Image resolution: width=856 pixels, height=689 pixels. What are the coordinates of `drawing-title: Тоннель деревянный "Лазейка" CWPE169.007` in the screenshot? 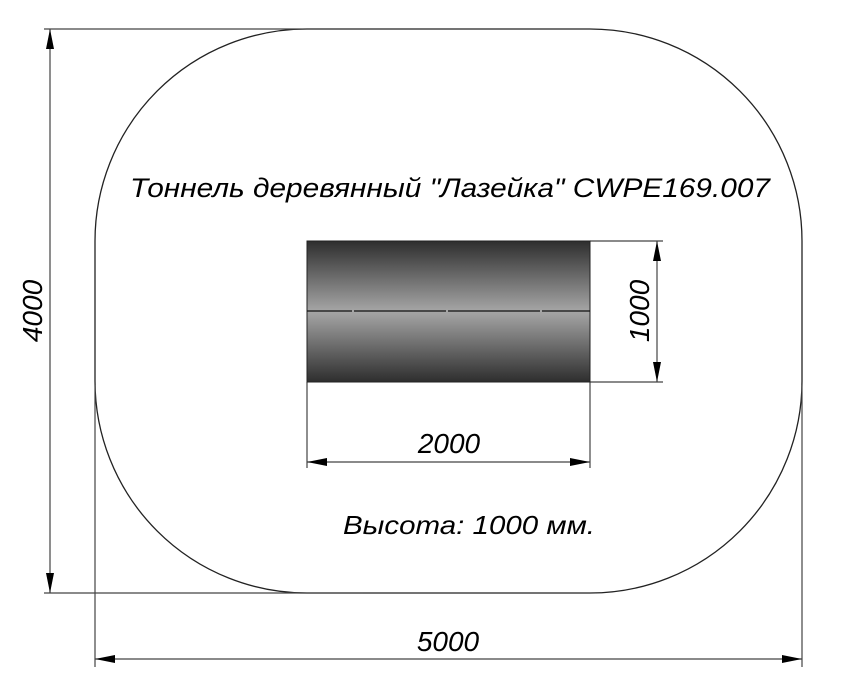 It's located at (450, 188).